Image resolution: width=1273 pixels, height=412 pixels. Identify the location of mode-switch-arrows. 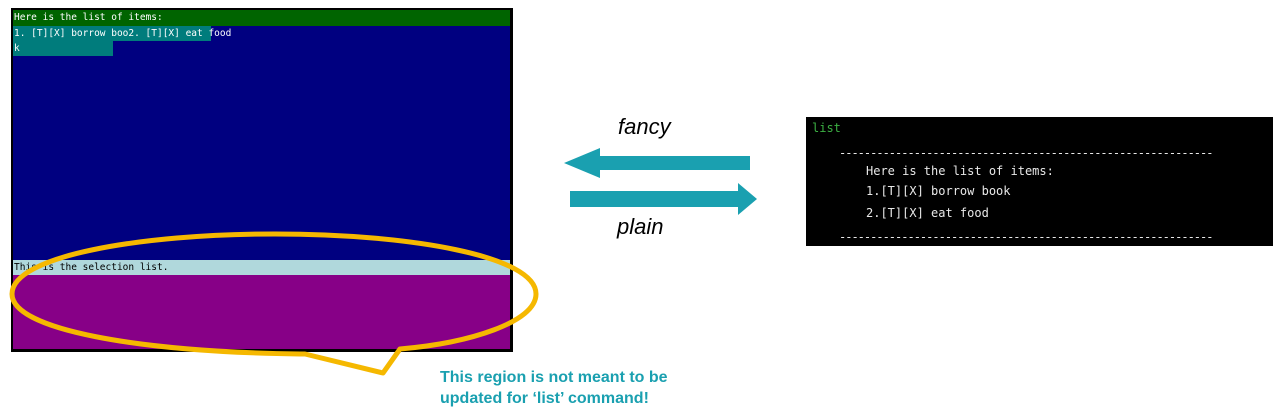
(660, 181).